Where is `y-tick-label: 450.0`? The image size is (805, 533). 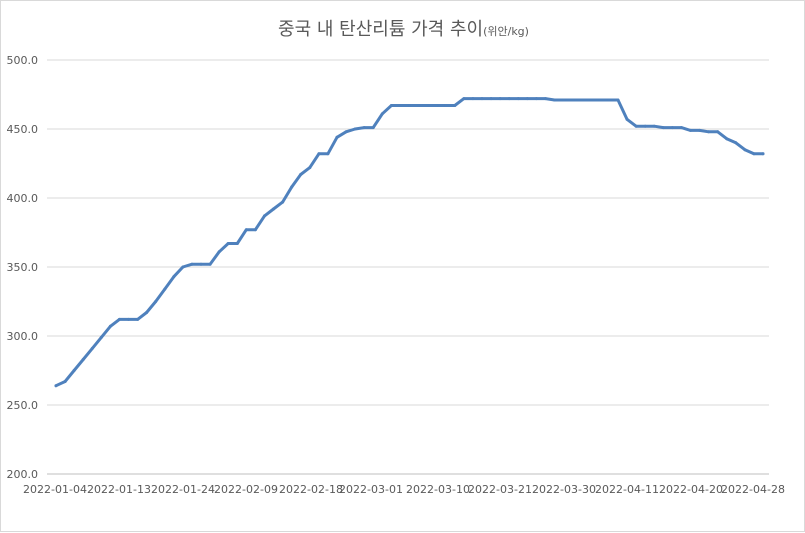 y-tick-label: 450.0 is located at coordinates (23, 129).